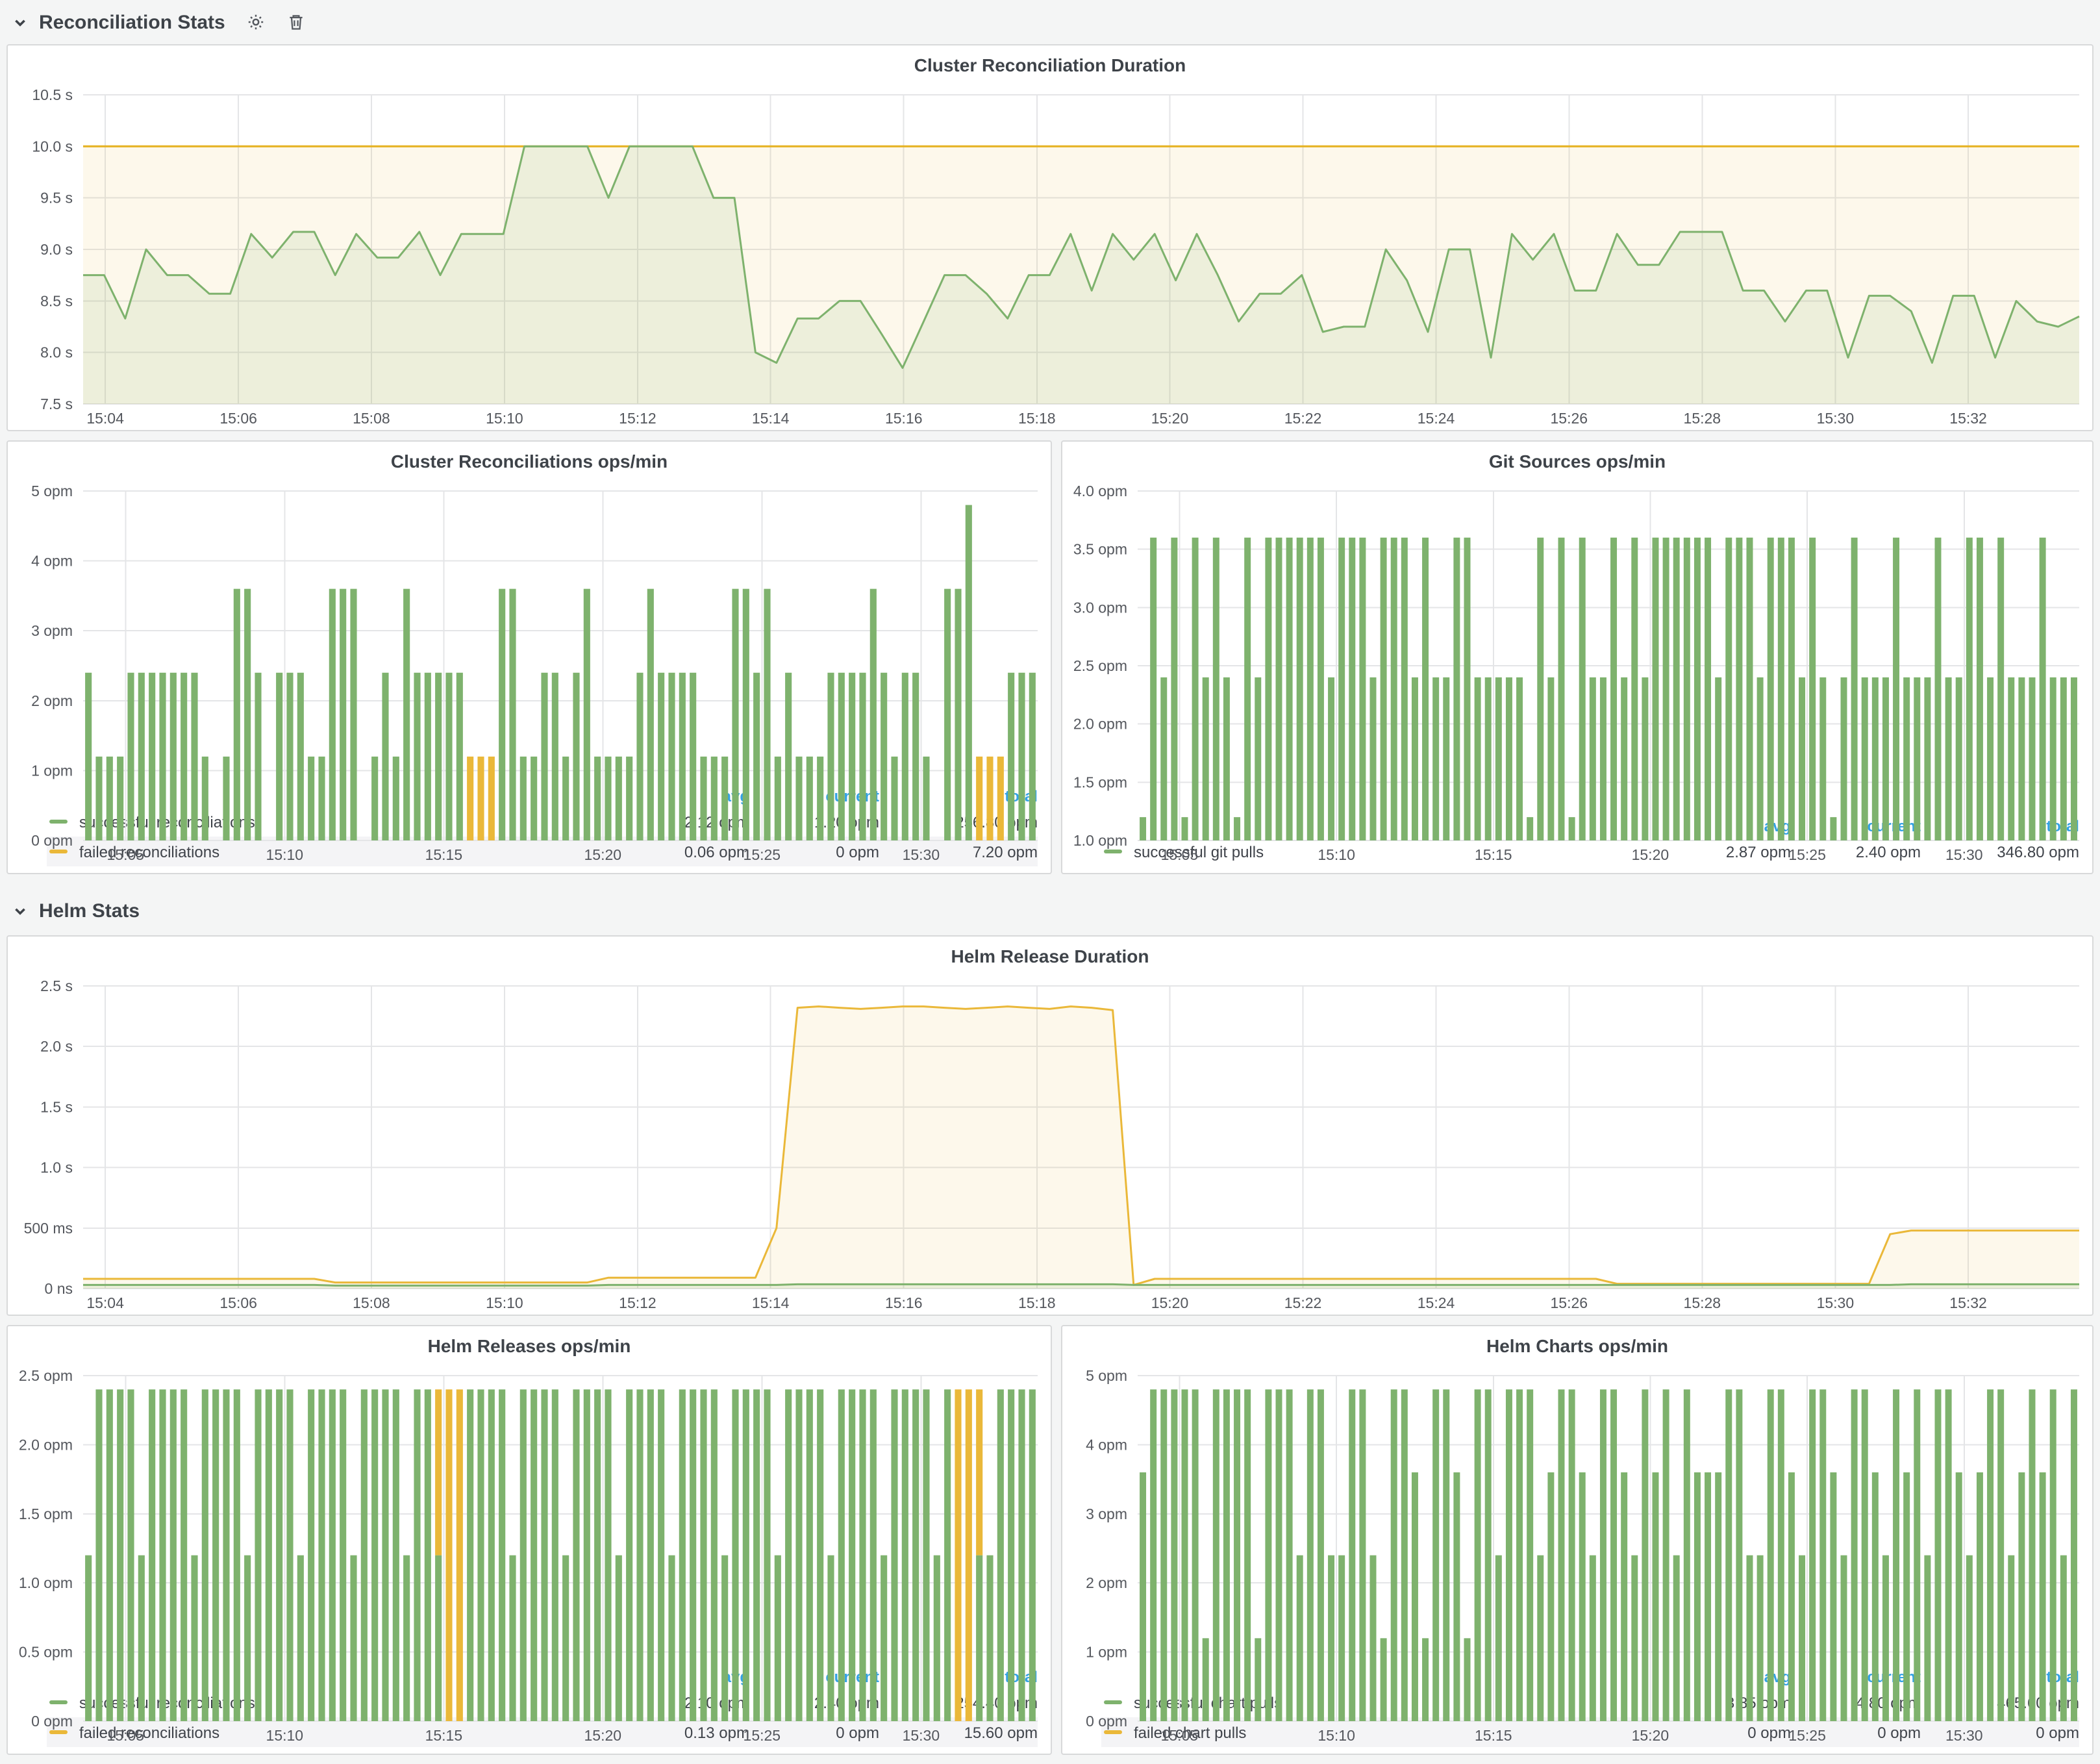 The image size is (2100, 1764). I want to click on legend-current-value: 1.20 opm, so click(847, 822).